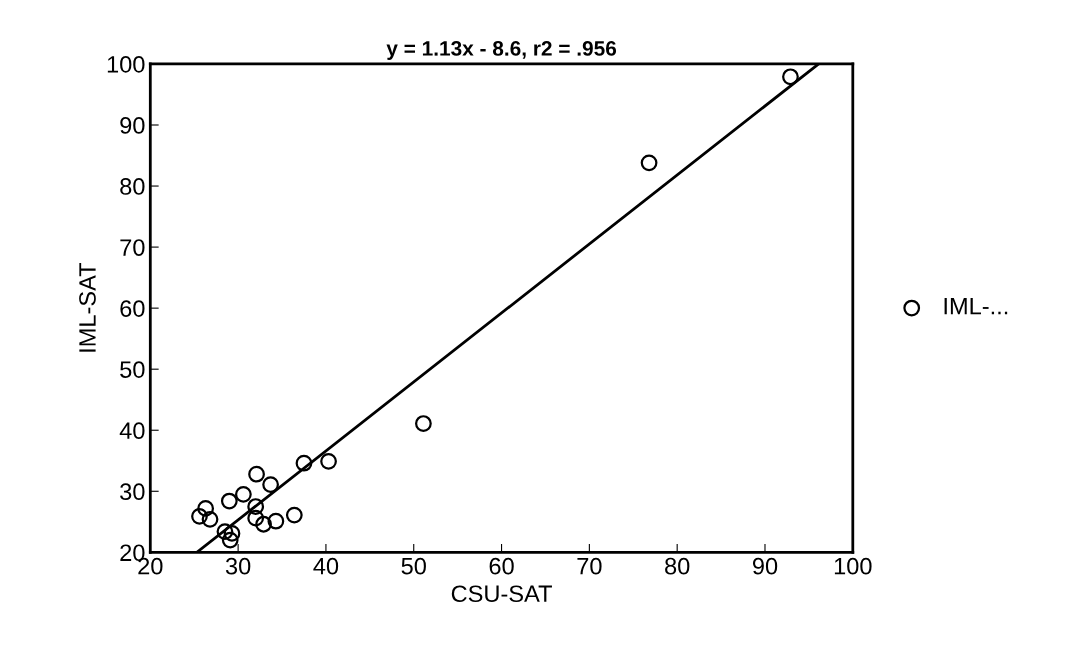  Describe the element at coordinates (132, 186) in the screenshot. I see `y-tick-label: 80` at that location.